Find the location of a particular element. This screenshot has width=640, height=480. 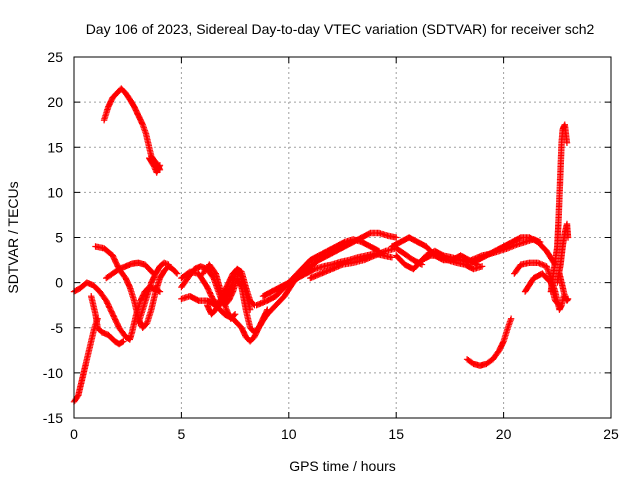

y-tick-label: 0 is located at coordinates (59, 283).